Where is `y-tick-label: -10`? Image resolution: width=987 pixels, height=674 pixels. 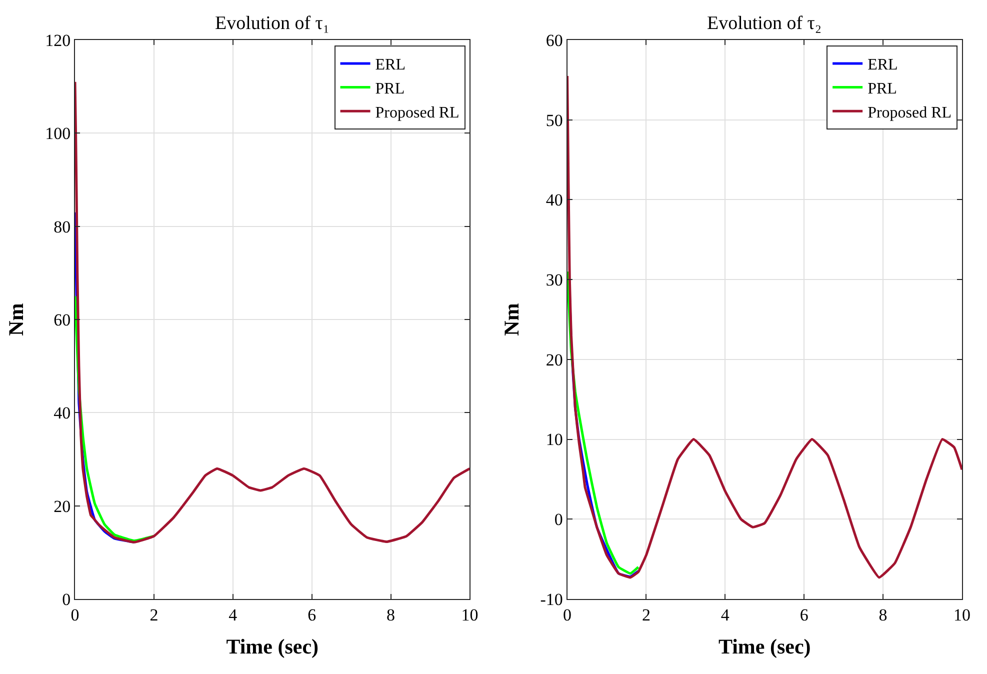 y-tick-label: -10 is located at coordinates (551, 599).